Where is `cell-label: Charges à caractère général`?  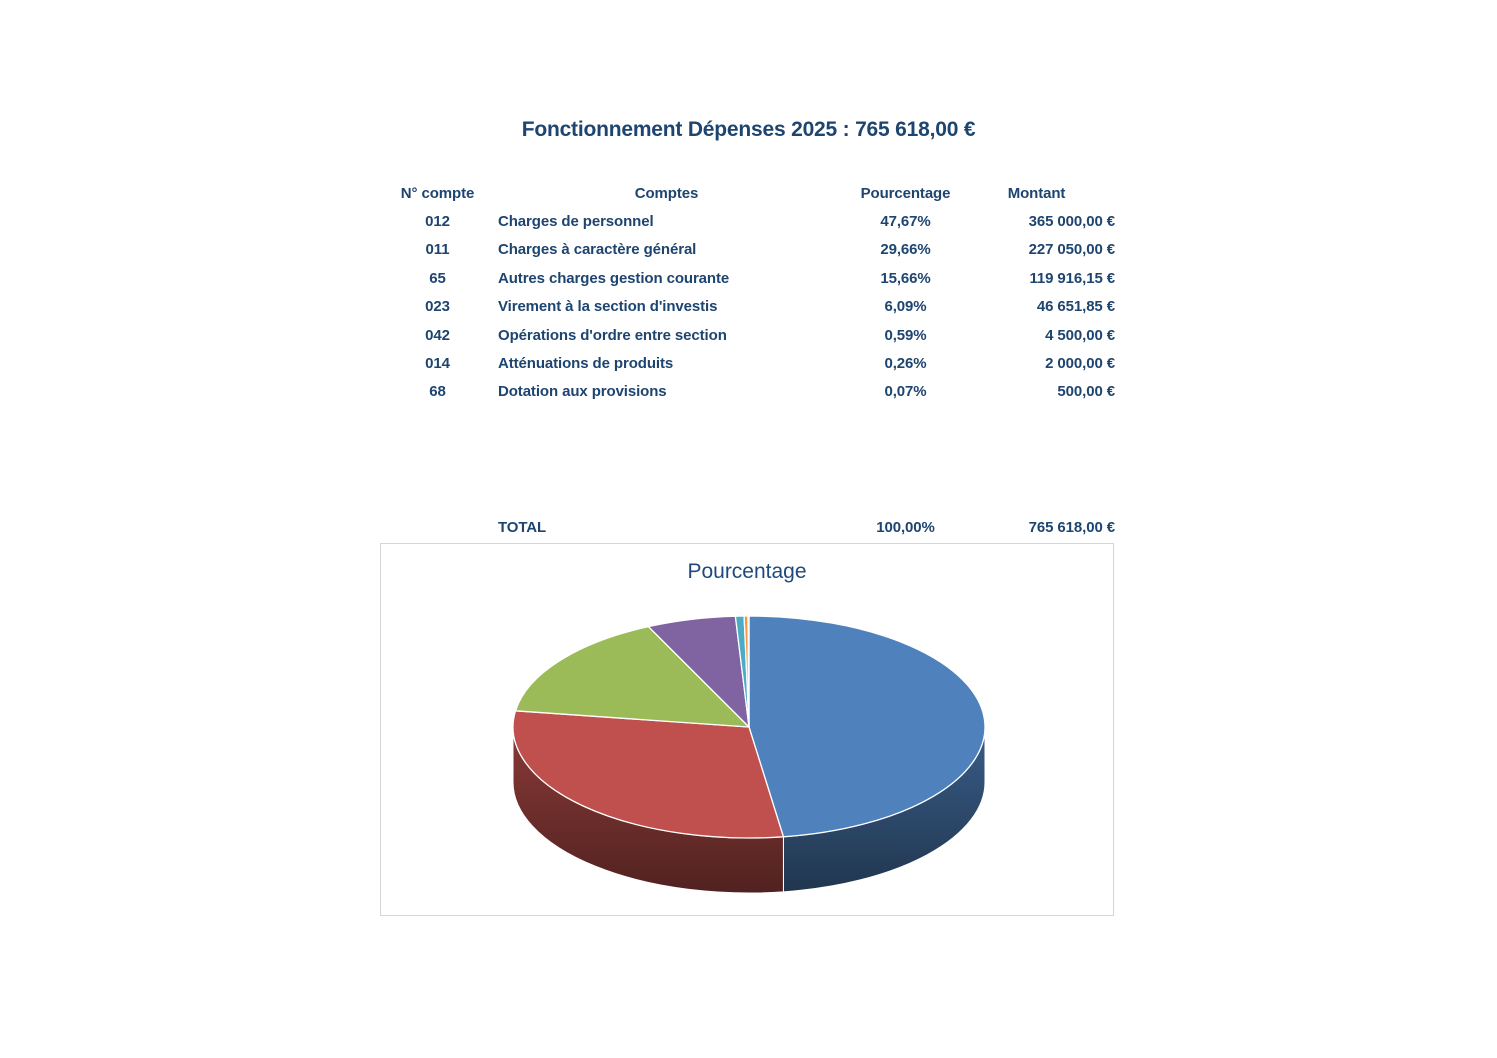 cell-label: Charges à caractère général is located at coordinates (597, 250).